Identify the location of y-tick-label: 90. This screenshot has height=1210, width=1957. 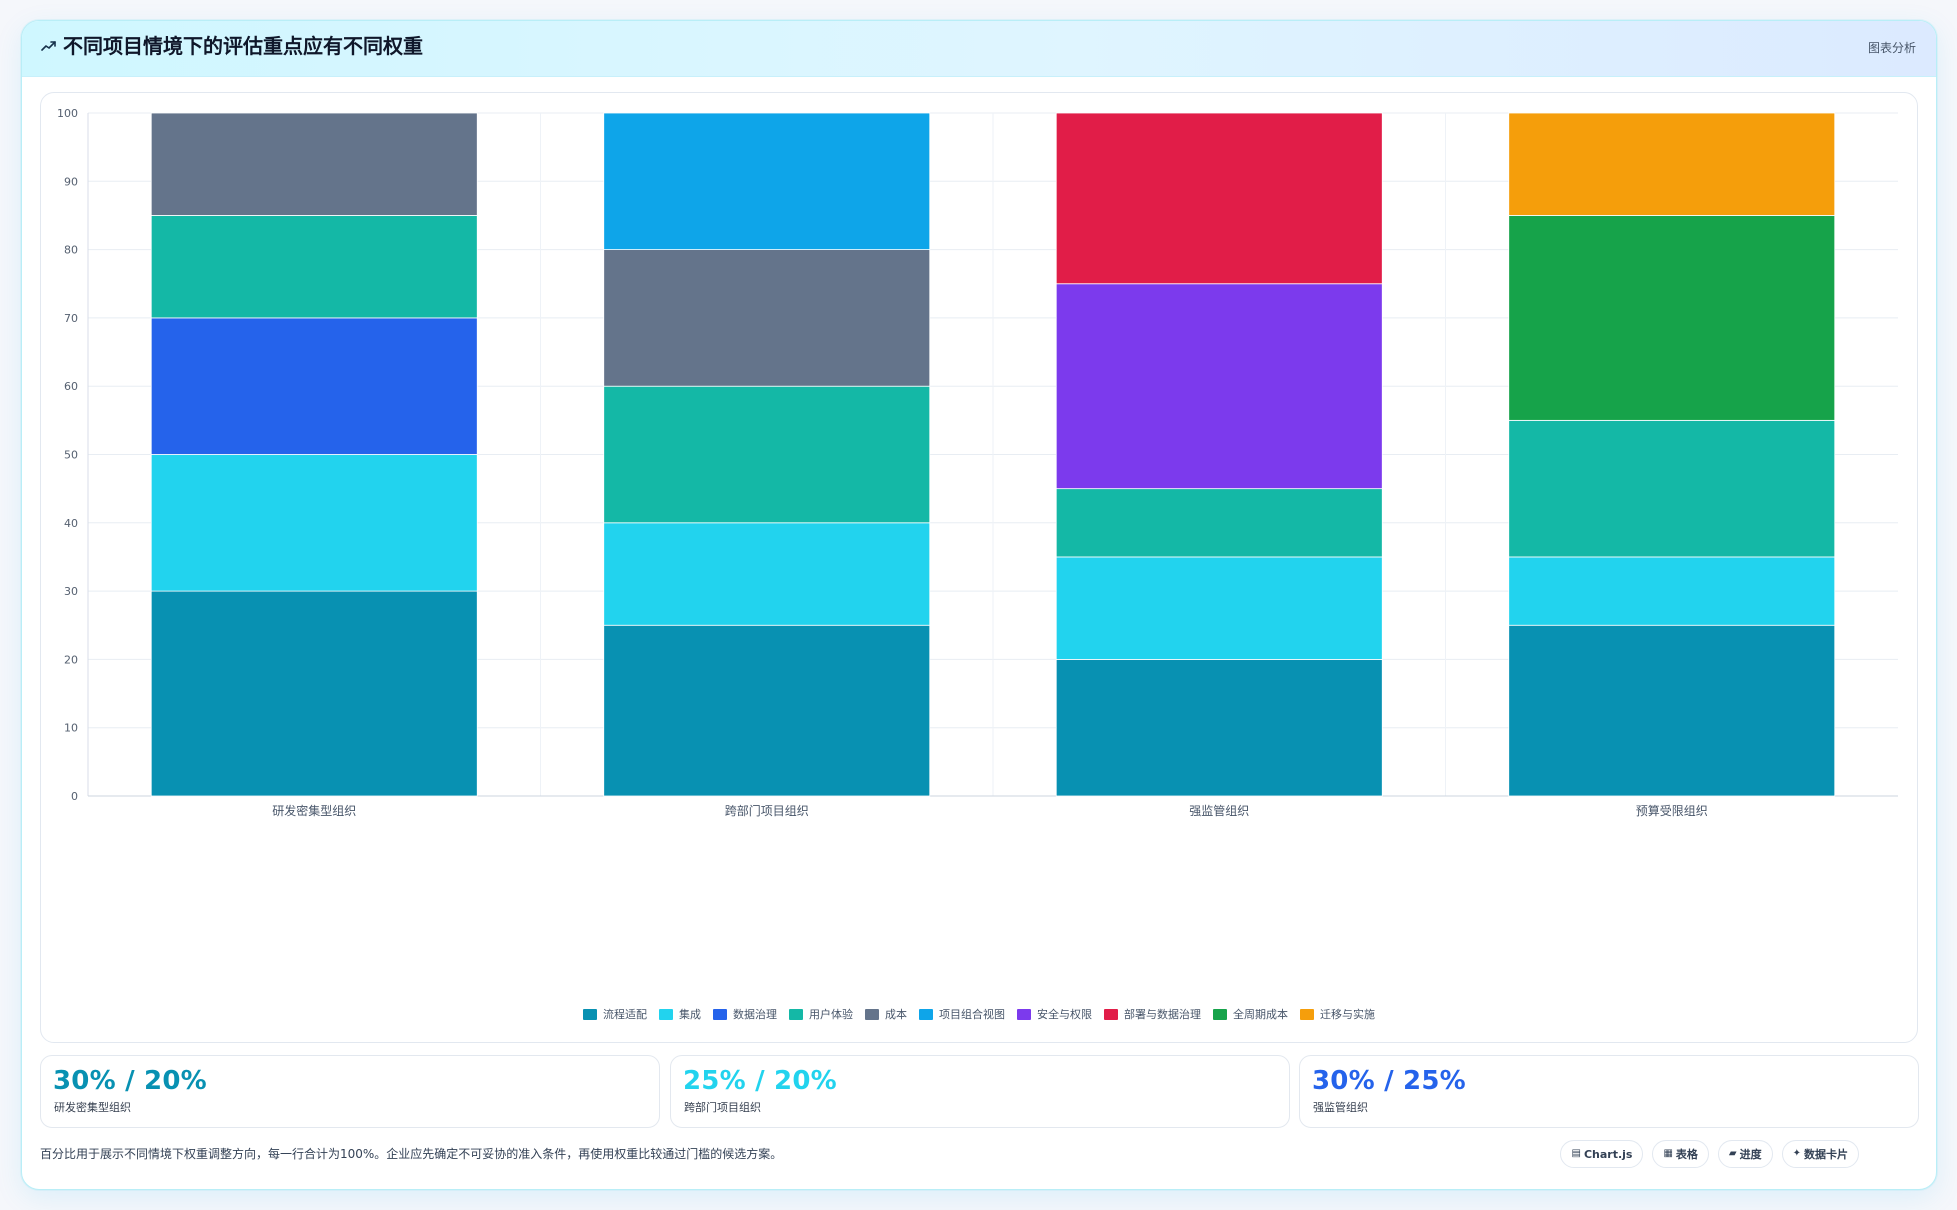
(71, 181).